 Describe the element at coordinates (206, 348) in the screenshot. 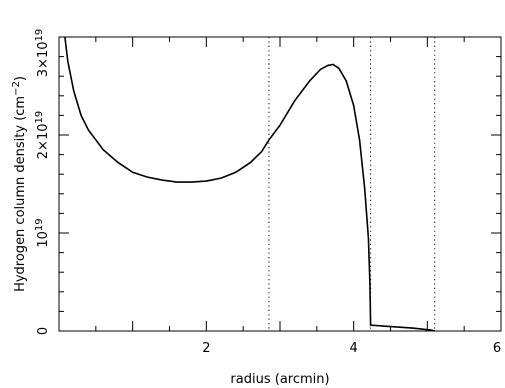

I see `x-tick-label: 2` at that location.